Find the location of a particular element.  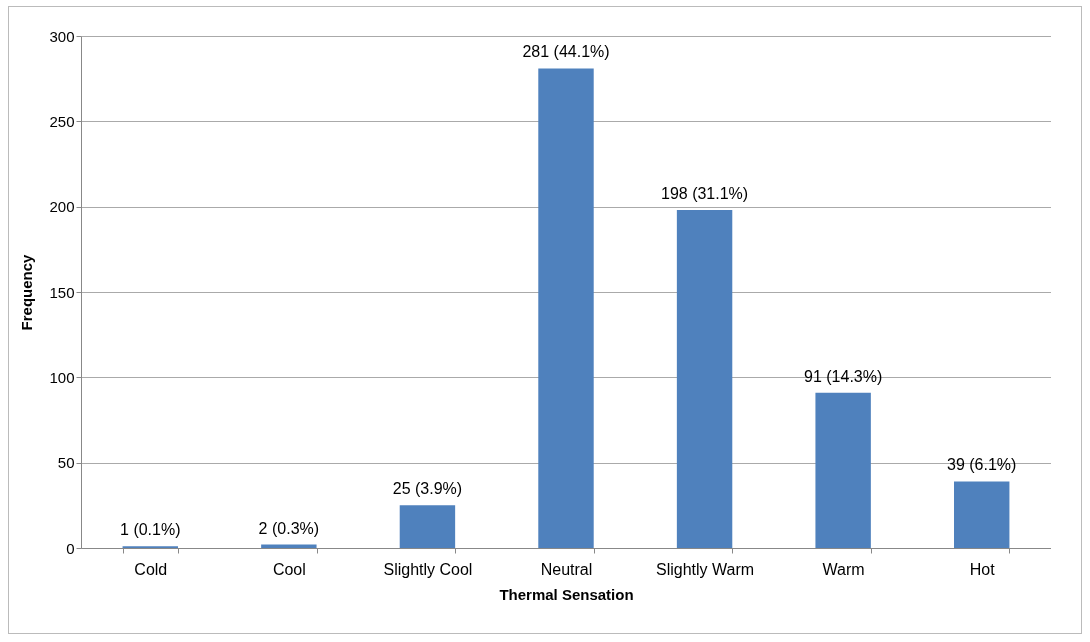

data-label: 1 (0.1%) is located at coordinates (150, 530).